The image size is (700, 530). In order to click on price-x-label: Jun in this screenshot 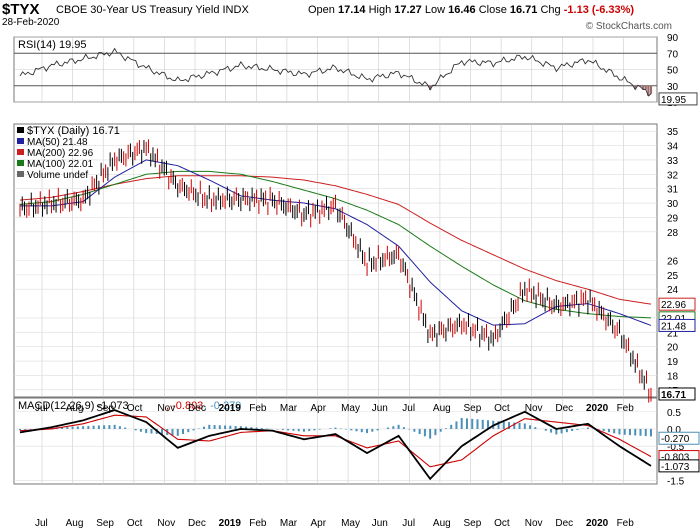, I will do `click(380, 408)`.